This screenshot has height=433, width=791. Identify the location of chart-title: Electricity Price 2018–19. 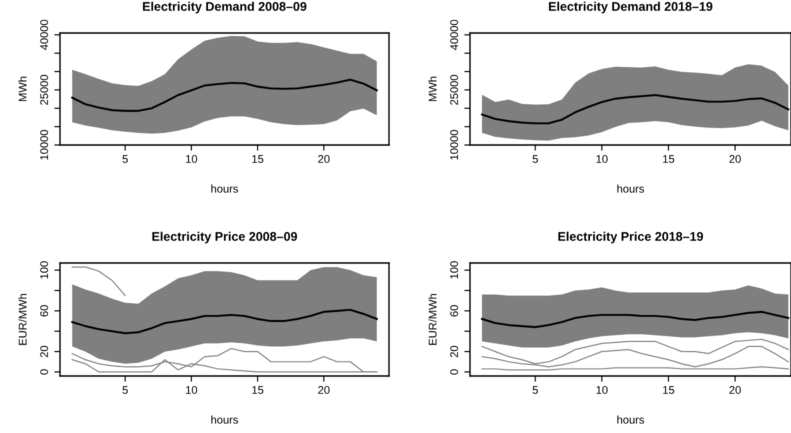
(631, 238).